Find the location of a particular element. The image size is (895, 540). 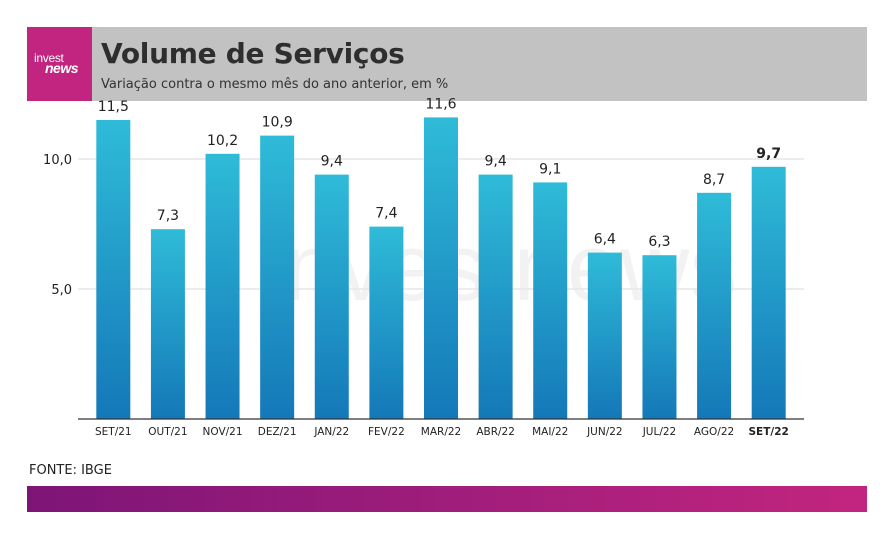

x-tick-label: ABR/22 is located at coordinates (495, 432).